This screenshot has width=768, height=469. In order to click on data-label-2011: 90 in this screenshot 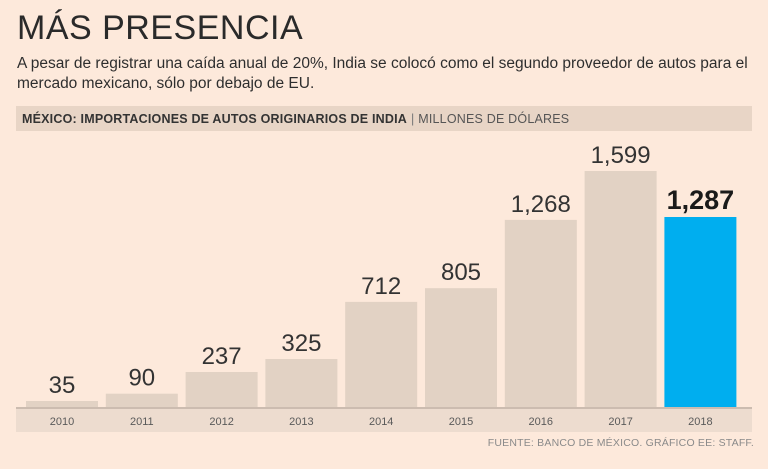, I will do `click(141, 378)`.